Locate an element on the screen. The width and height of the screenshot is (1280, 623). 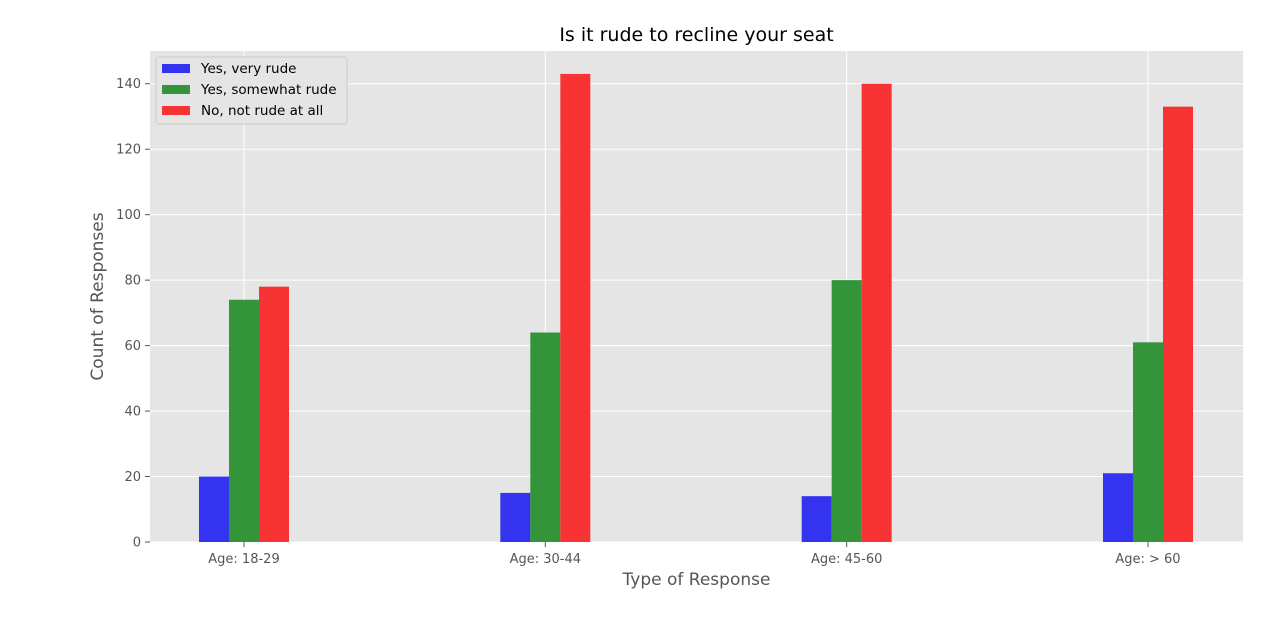
y-tick-label: 140 is located at coordinates (128, 84).